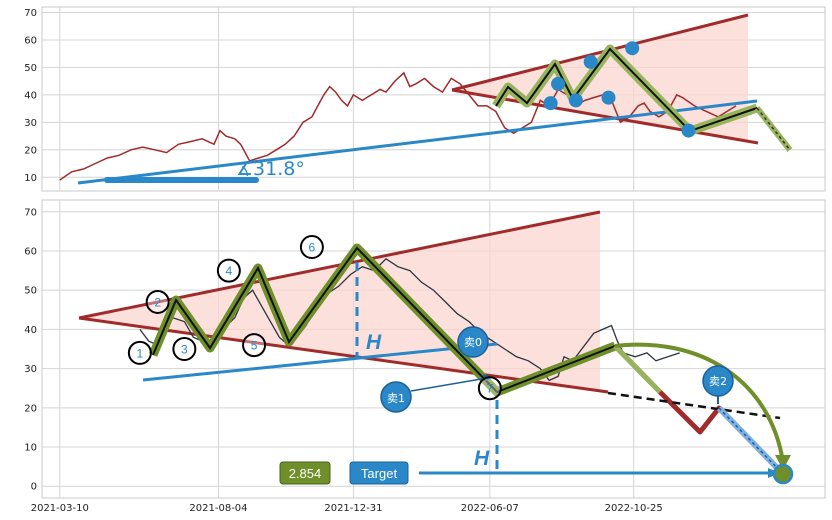  I want to click on bottom-x-tick-label: 2022-06-07, so click(490, 508).